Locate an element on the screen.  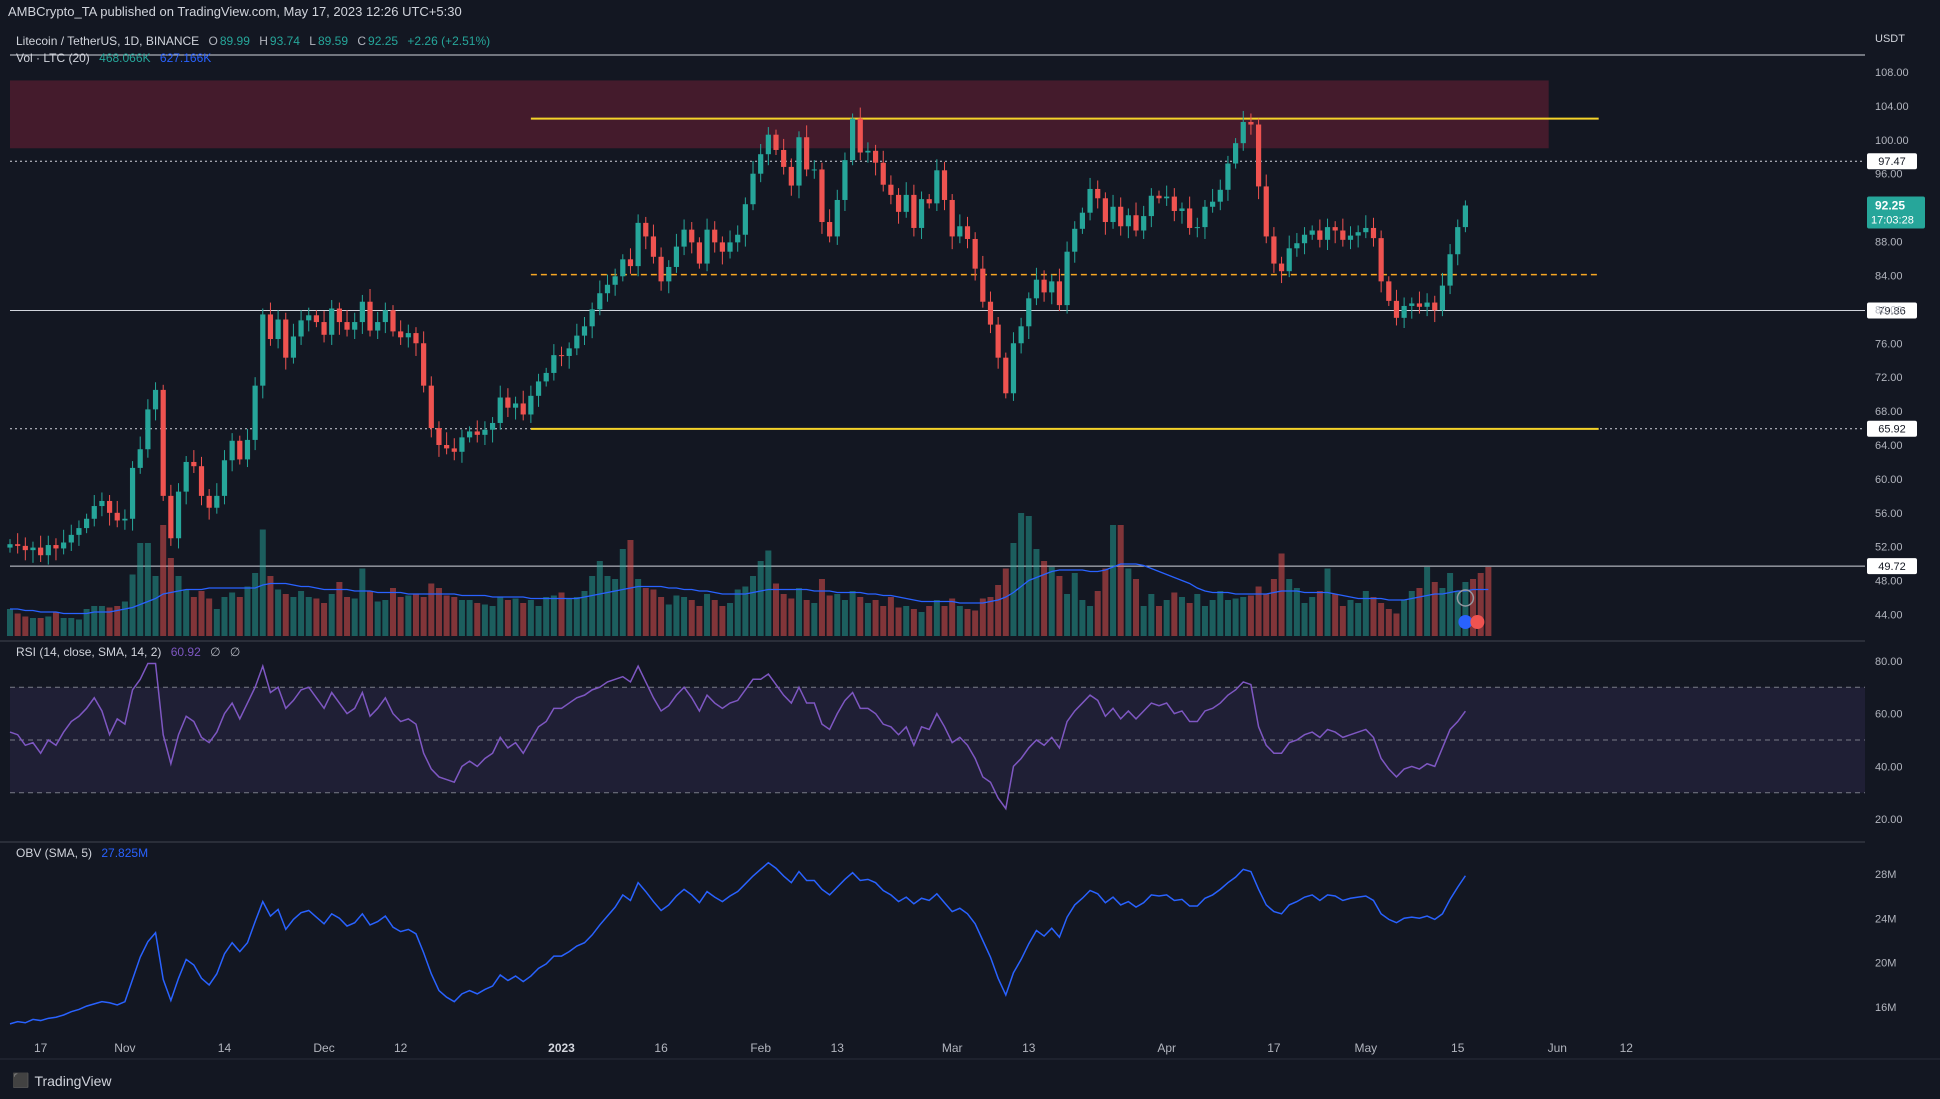
time-tick-label: 12 is located at coordinates (1627, 1048).